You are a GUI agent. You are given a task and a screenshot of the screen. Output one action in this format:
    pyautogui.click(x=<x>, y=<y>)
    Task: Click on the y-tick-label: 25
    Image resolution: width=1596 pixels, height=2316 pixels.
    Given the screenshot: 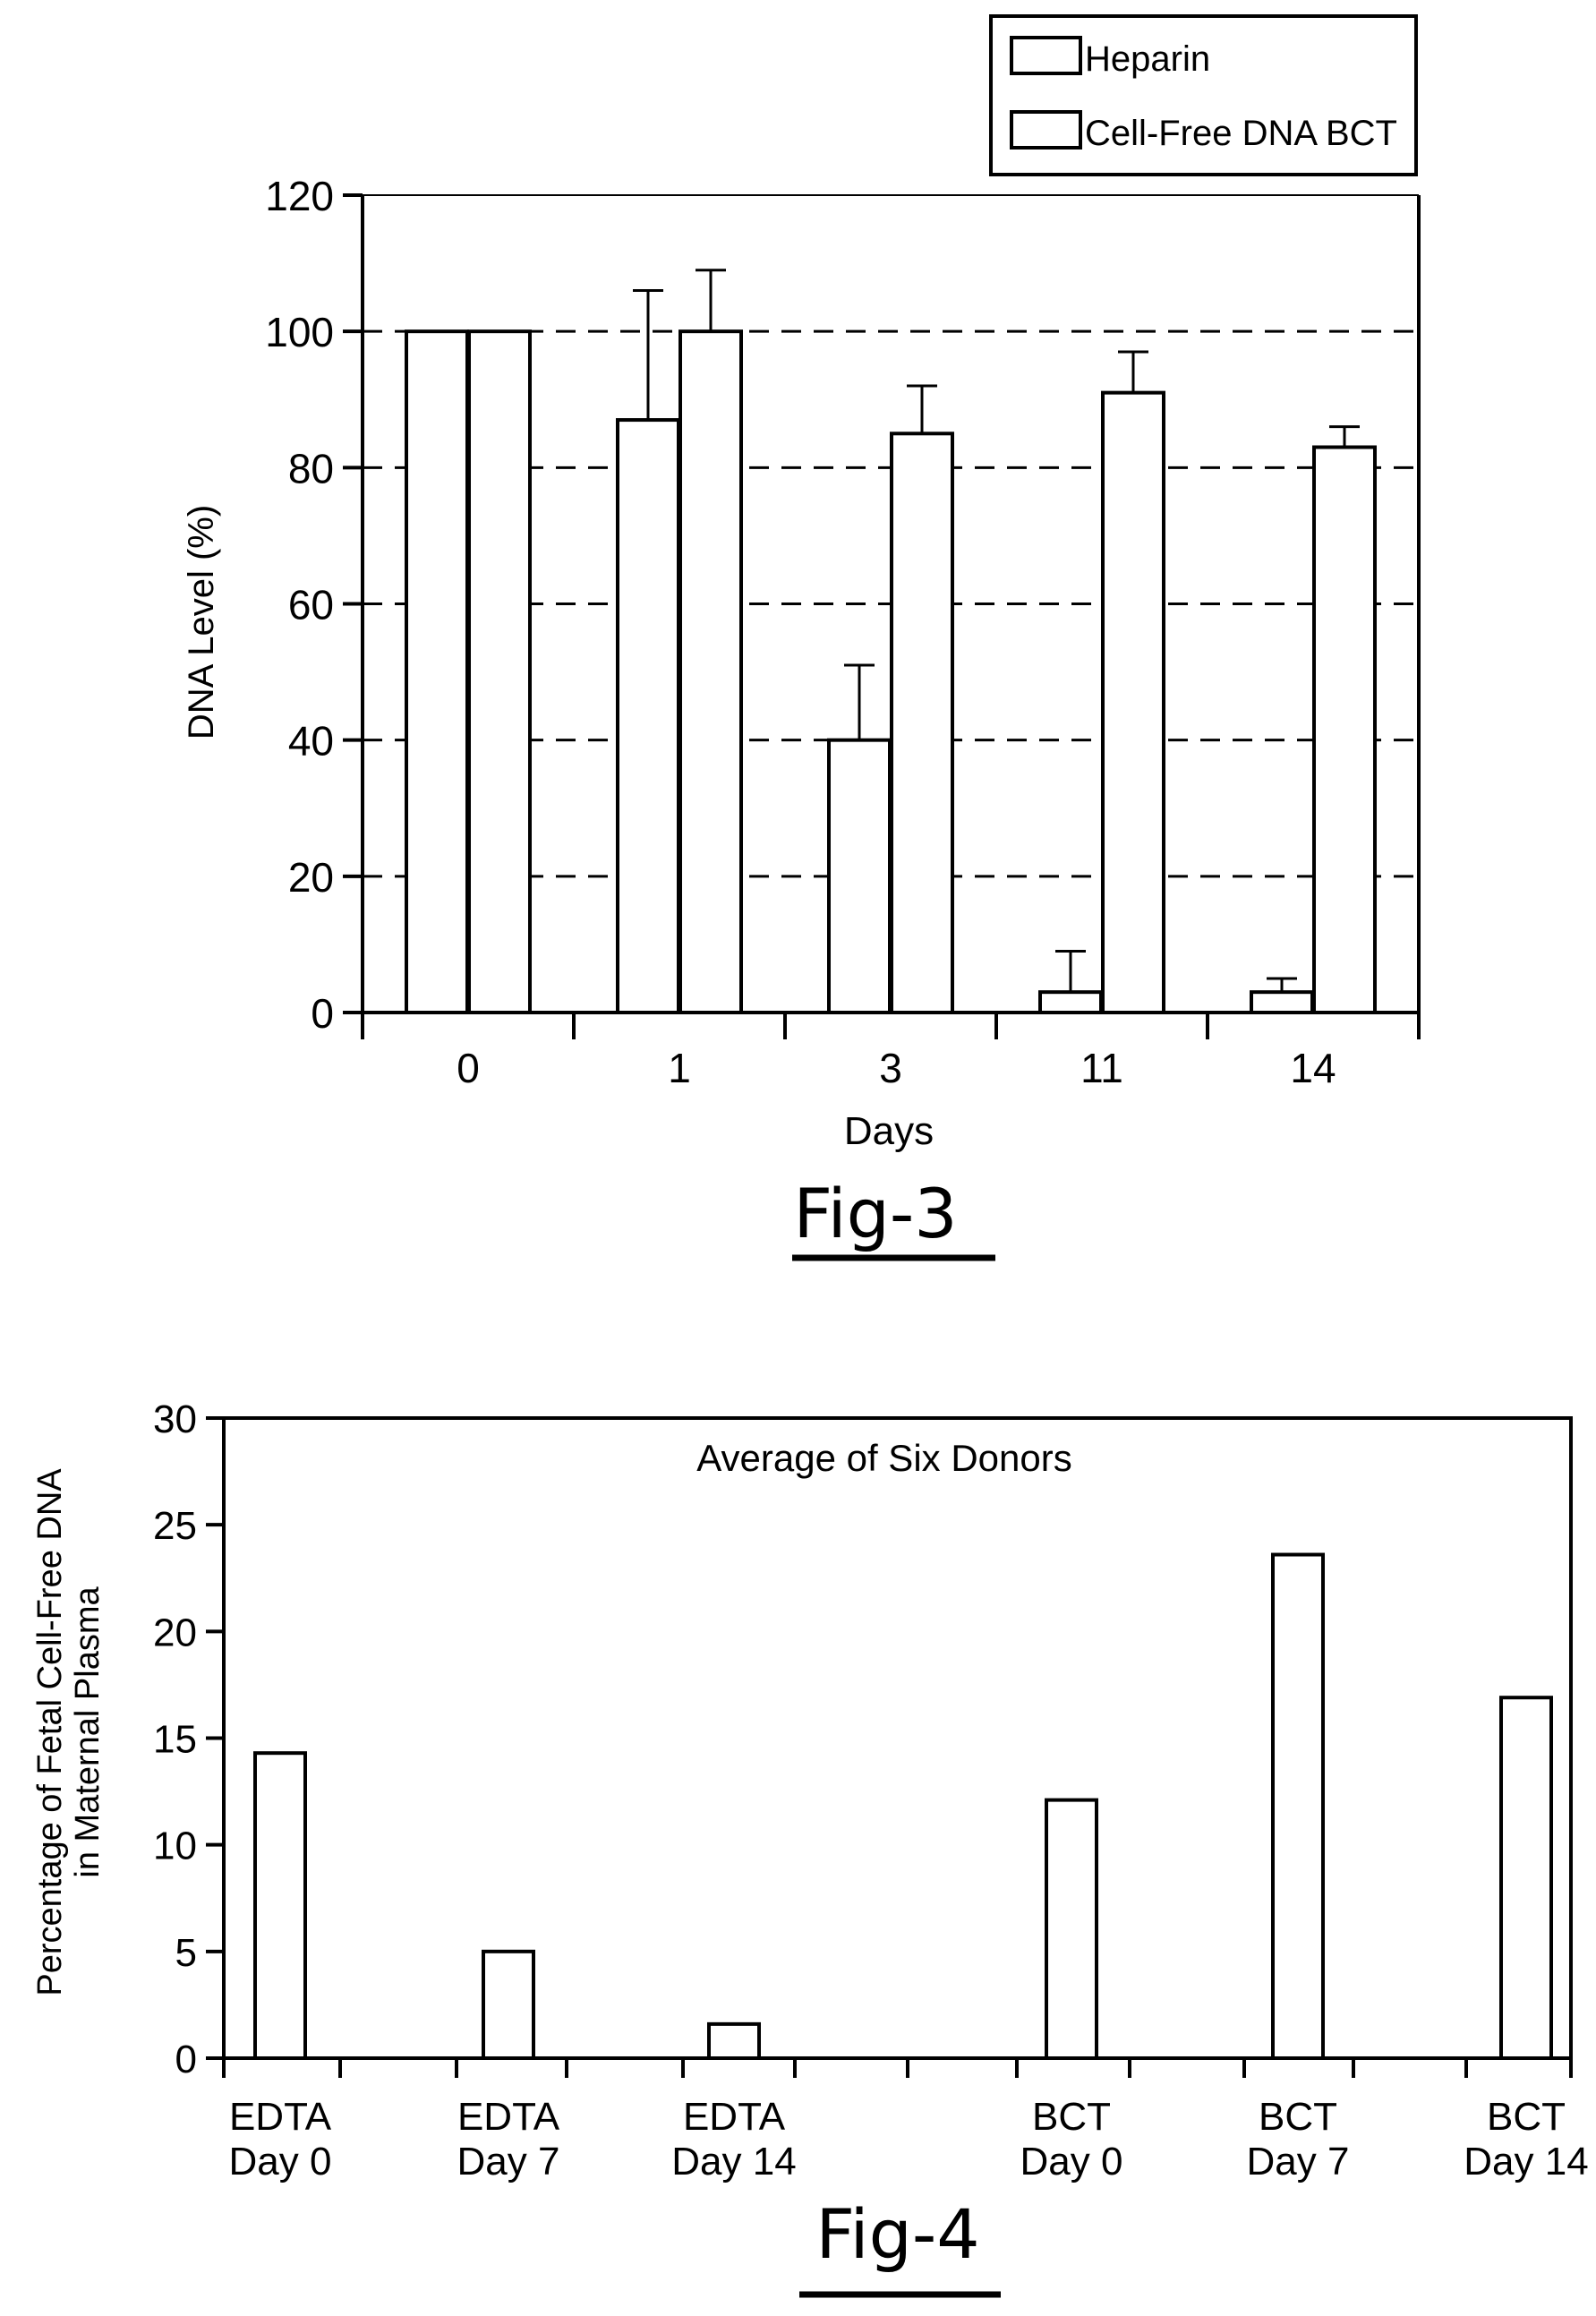 What is the action you would take?
    pyautogui.click(x=175, y=1526)
    